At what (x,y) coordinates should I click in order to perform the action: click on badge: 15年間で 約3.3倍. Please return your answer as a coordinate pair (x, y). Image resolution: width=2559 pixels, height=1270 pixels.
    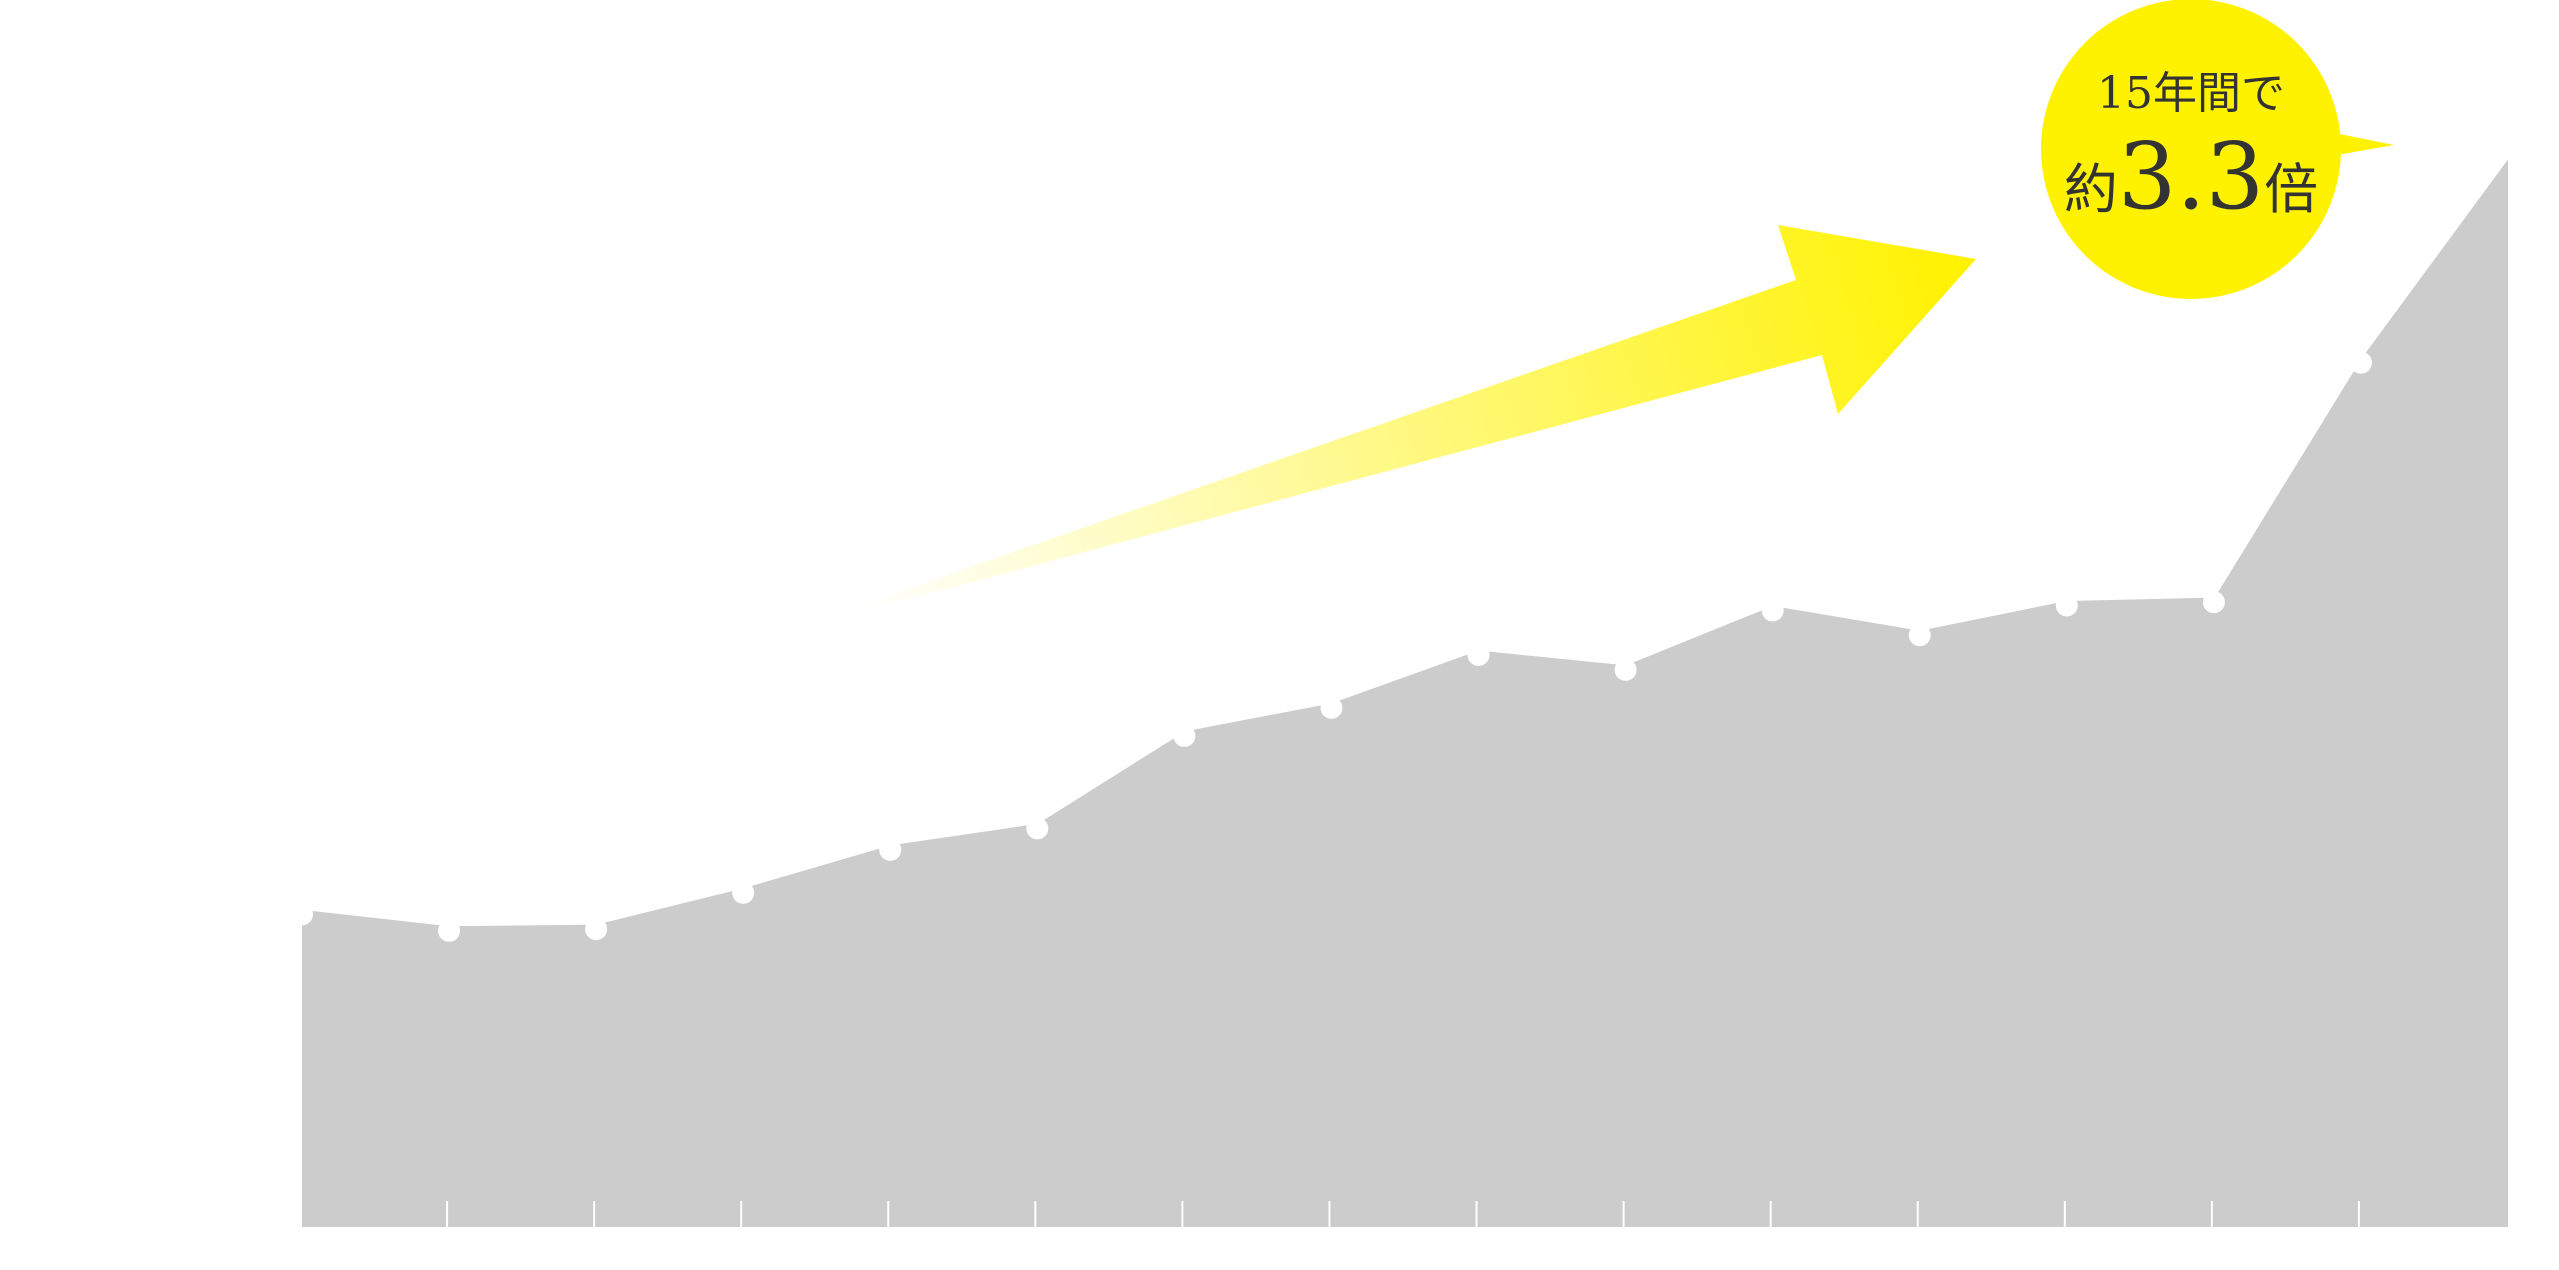
    Looking at the image, I should click on (2217, 149).